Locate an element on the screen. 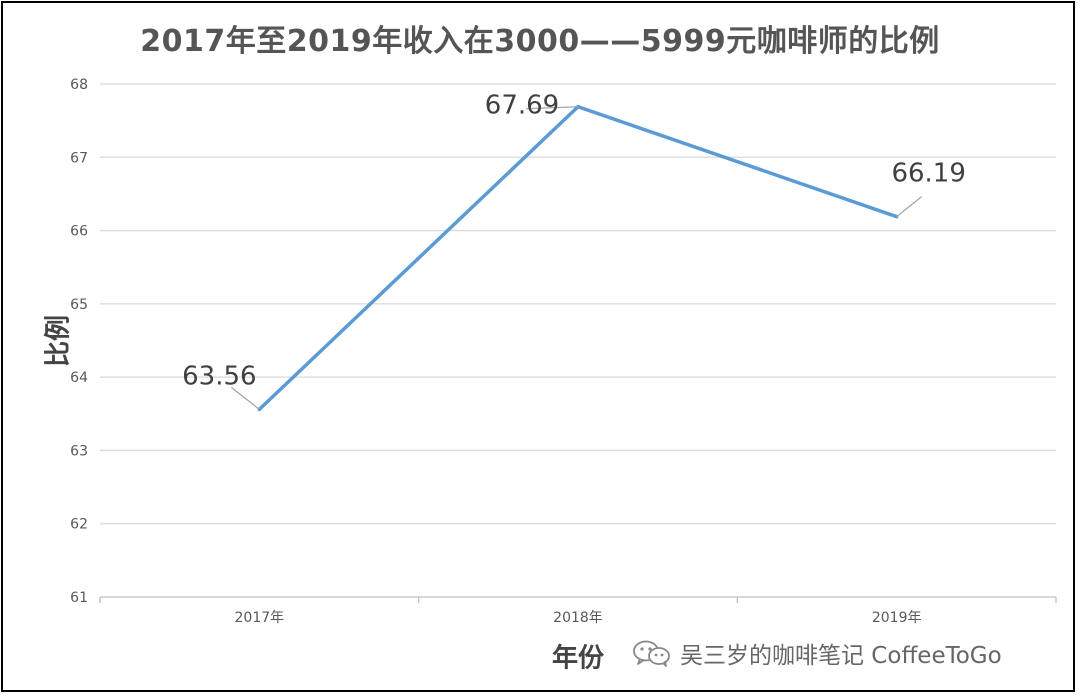  data-label: 63.56 is located at coordinates (219, 376).